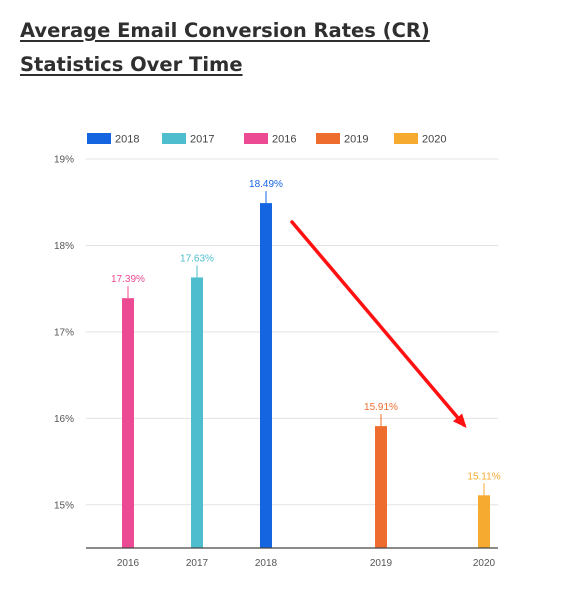  What do you see at coordinates (381, 487) in the screenshot?
I see `bar-2019` at bounding box center [381, 487].